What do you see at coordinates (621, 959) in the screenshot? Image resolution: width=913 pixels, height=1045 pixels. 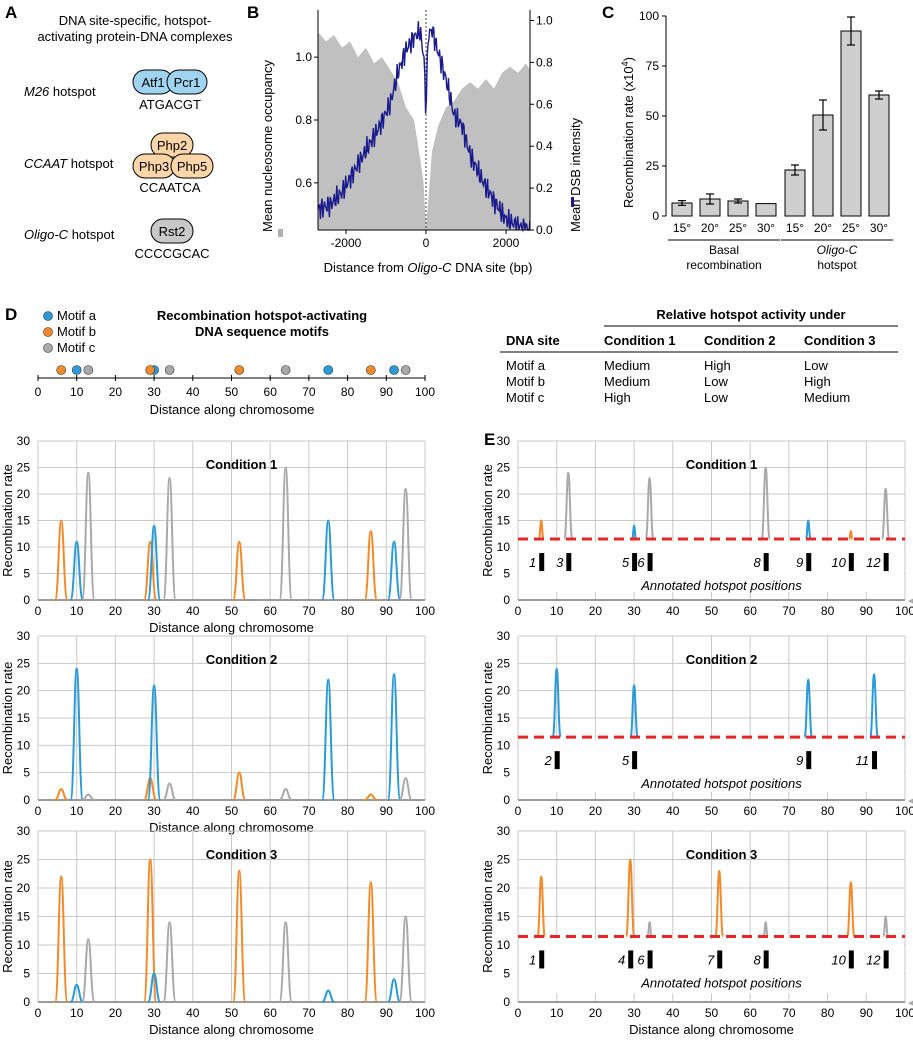 I see `hotspot-number: 4` at bounding box center [621, 959].